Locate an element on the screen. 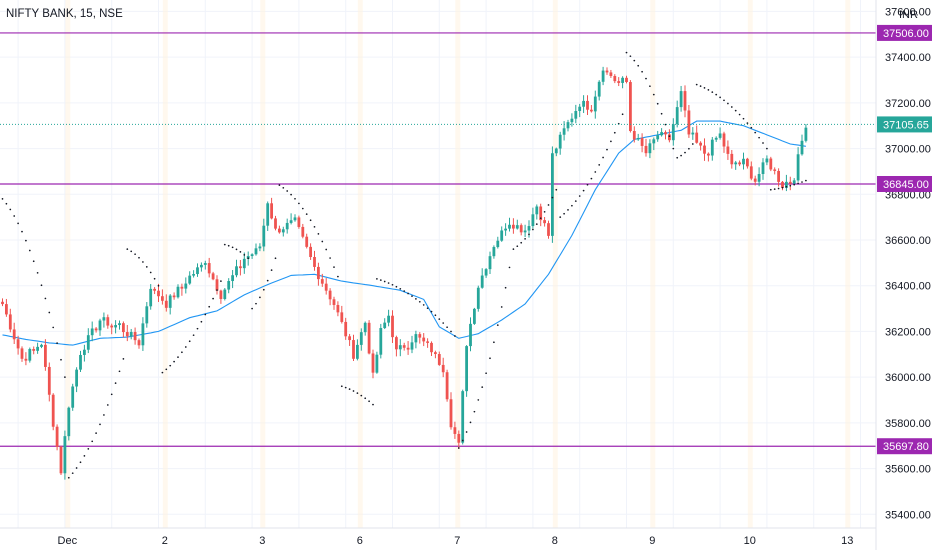  time-tick-label: 10 is located at coordinates (750, 541).